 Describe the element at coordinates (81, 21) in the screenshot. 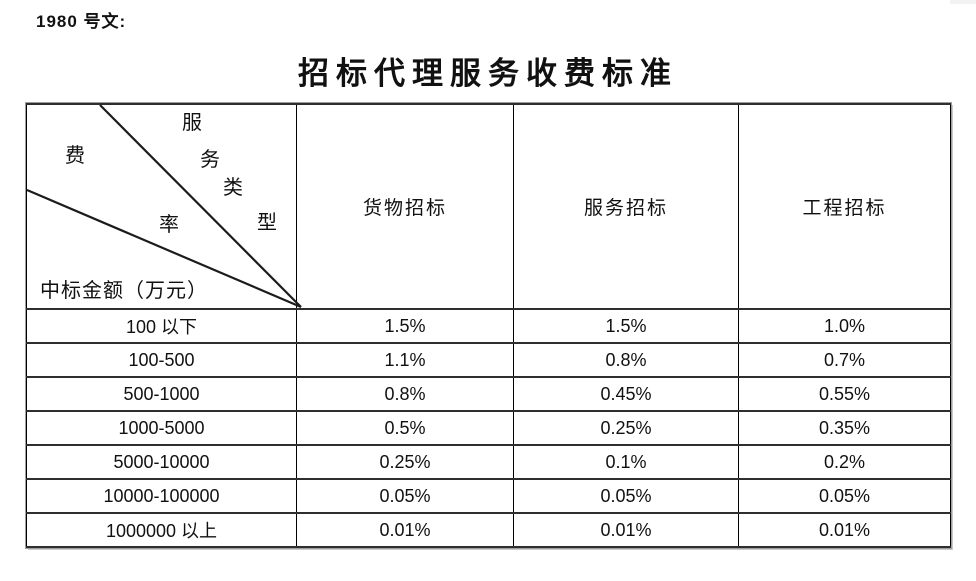

I see `document-ref-number: 1980 号文:` at that location.